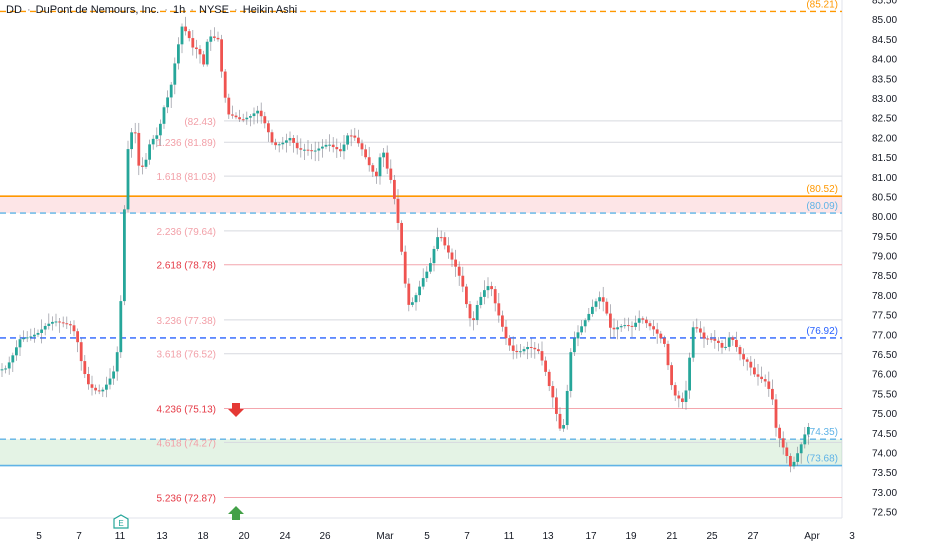  I want to click on price-tick-label: 75.00, so click(884, 414).